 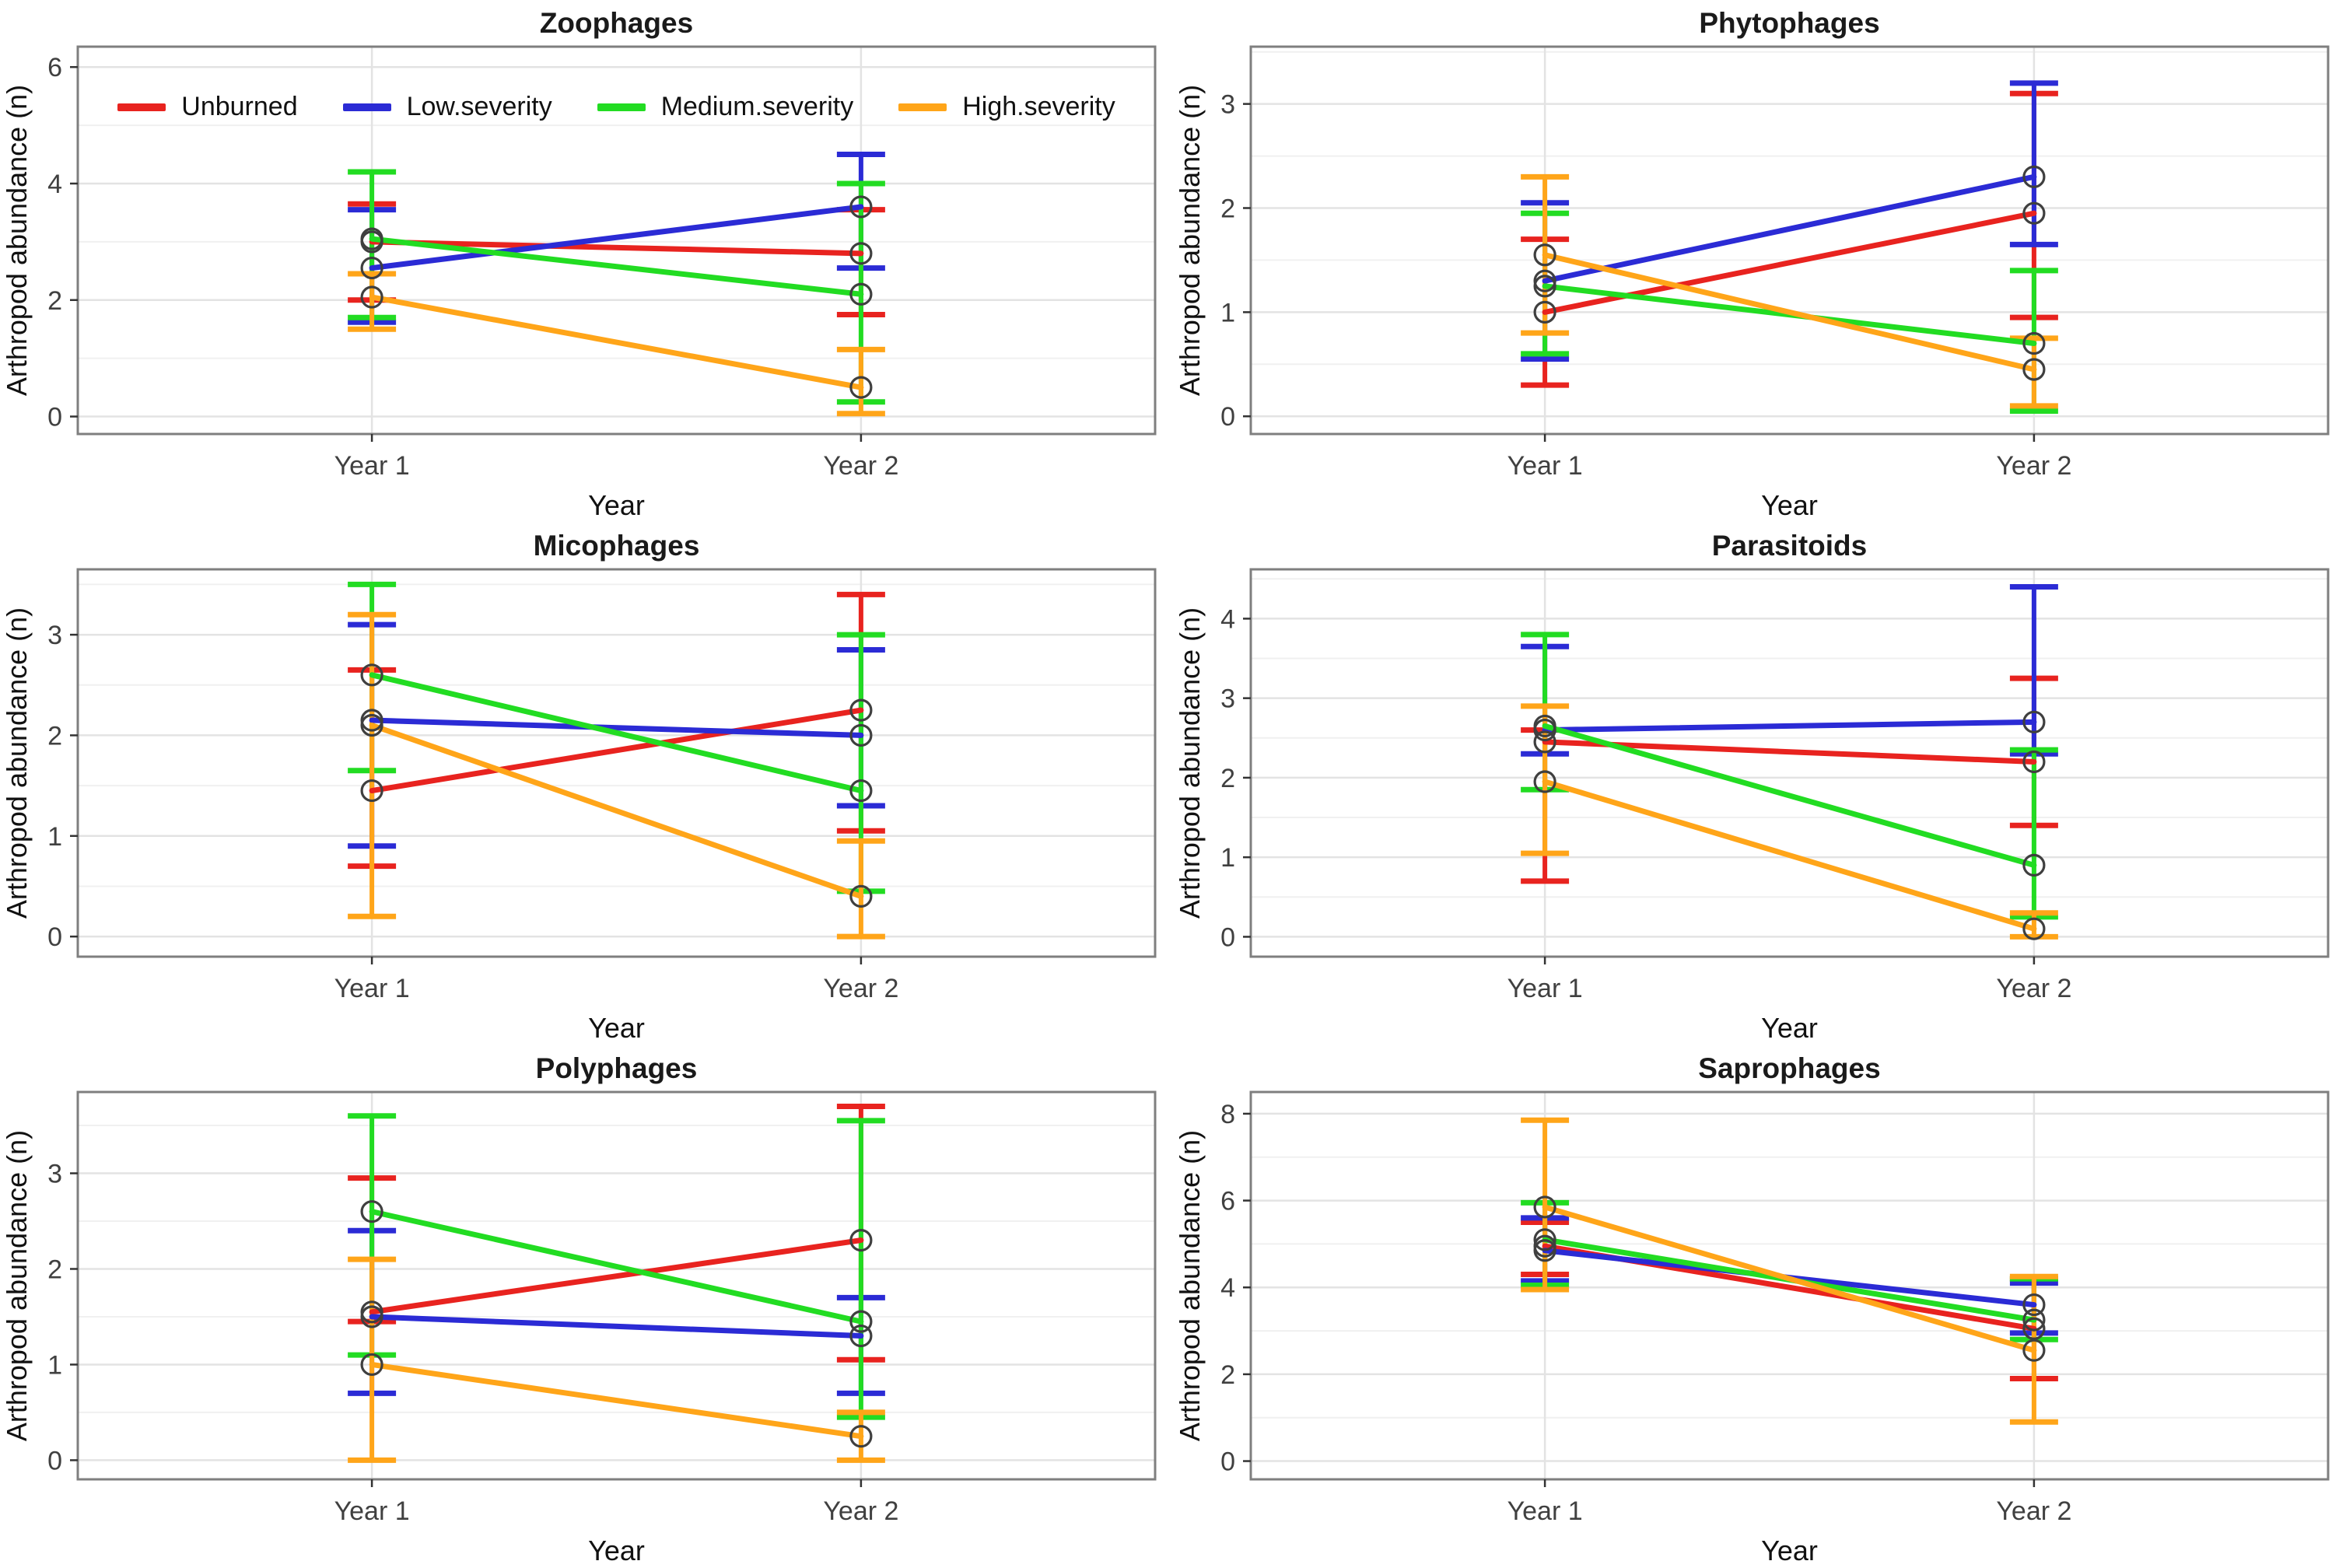 I want to click on axes: 0 2 4 6 8 Year 1 Year 2, so click(x=1645, y=1313).